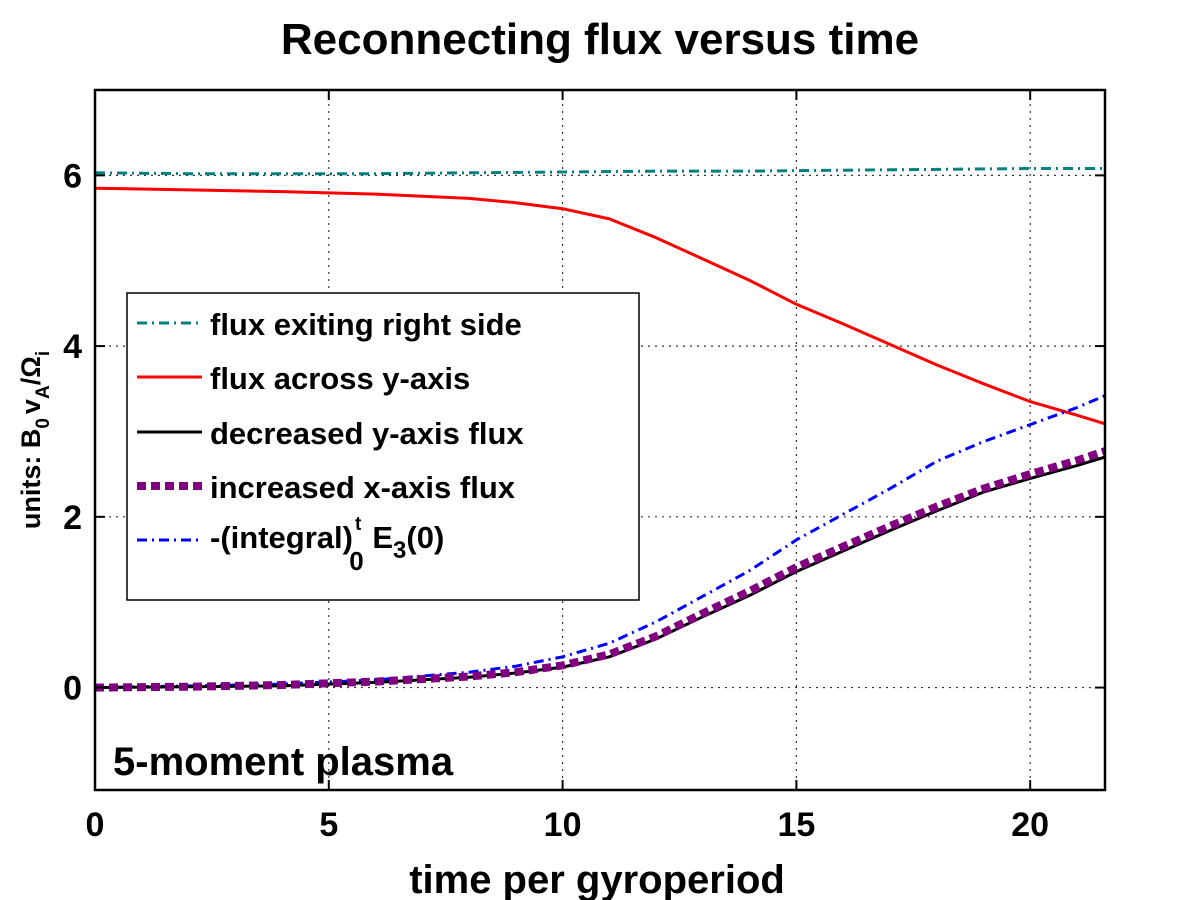 This screenshot has height=900, width=1200. I want to click on x-tick-label: 10, so click(563, 825).